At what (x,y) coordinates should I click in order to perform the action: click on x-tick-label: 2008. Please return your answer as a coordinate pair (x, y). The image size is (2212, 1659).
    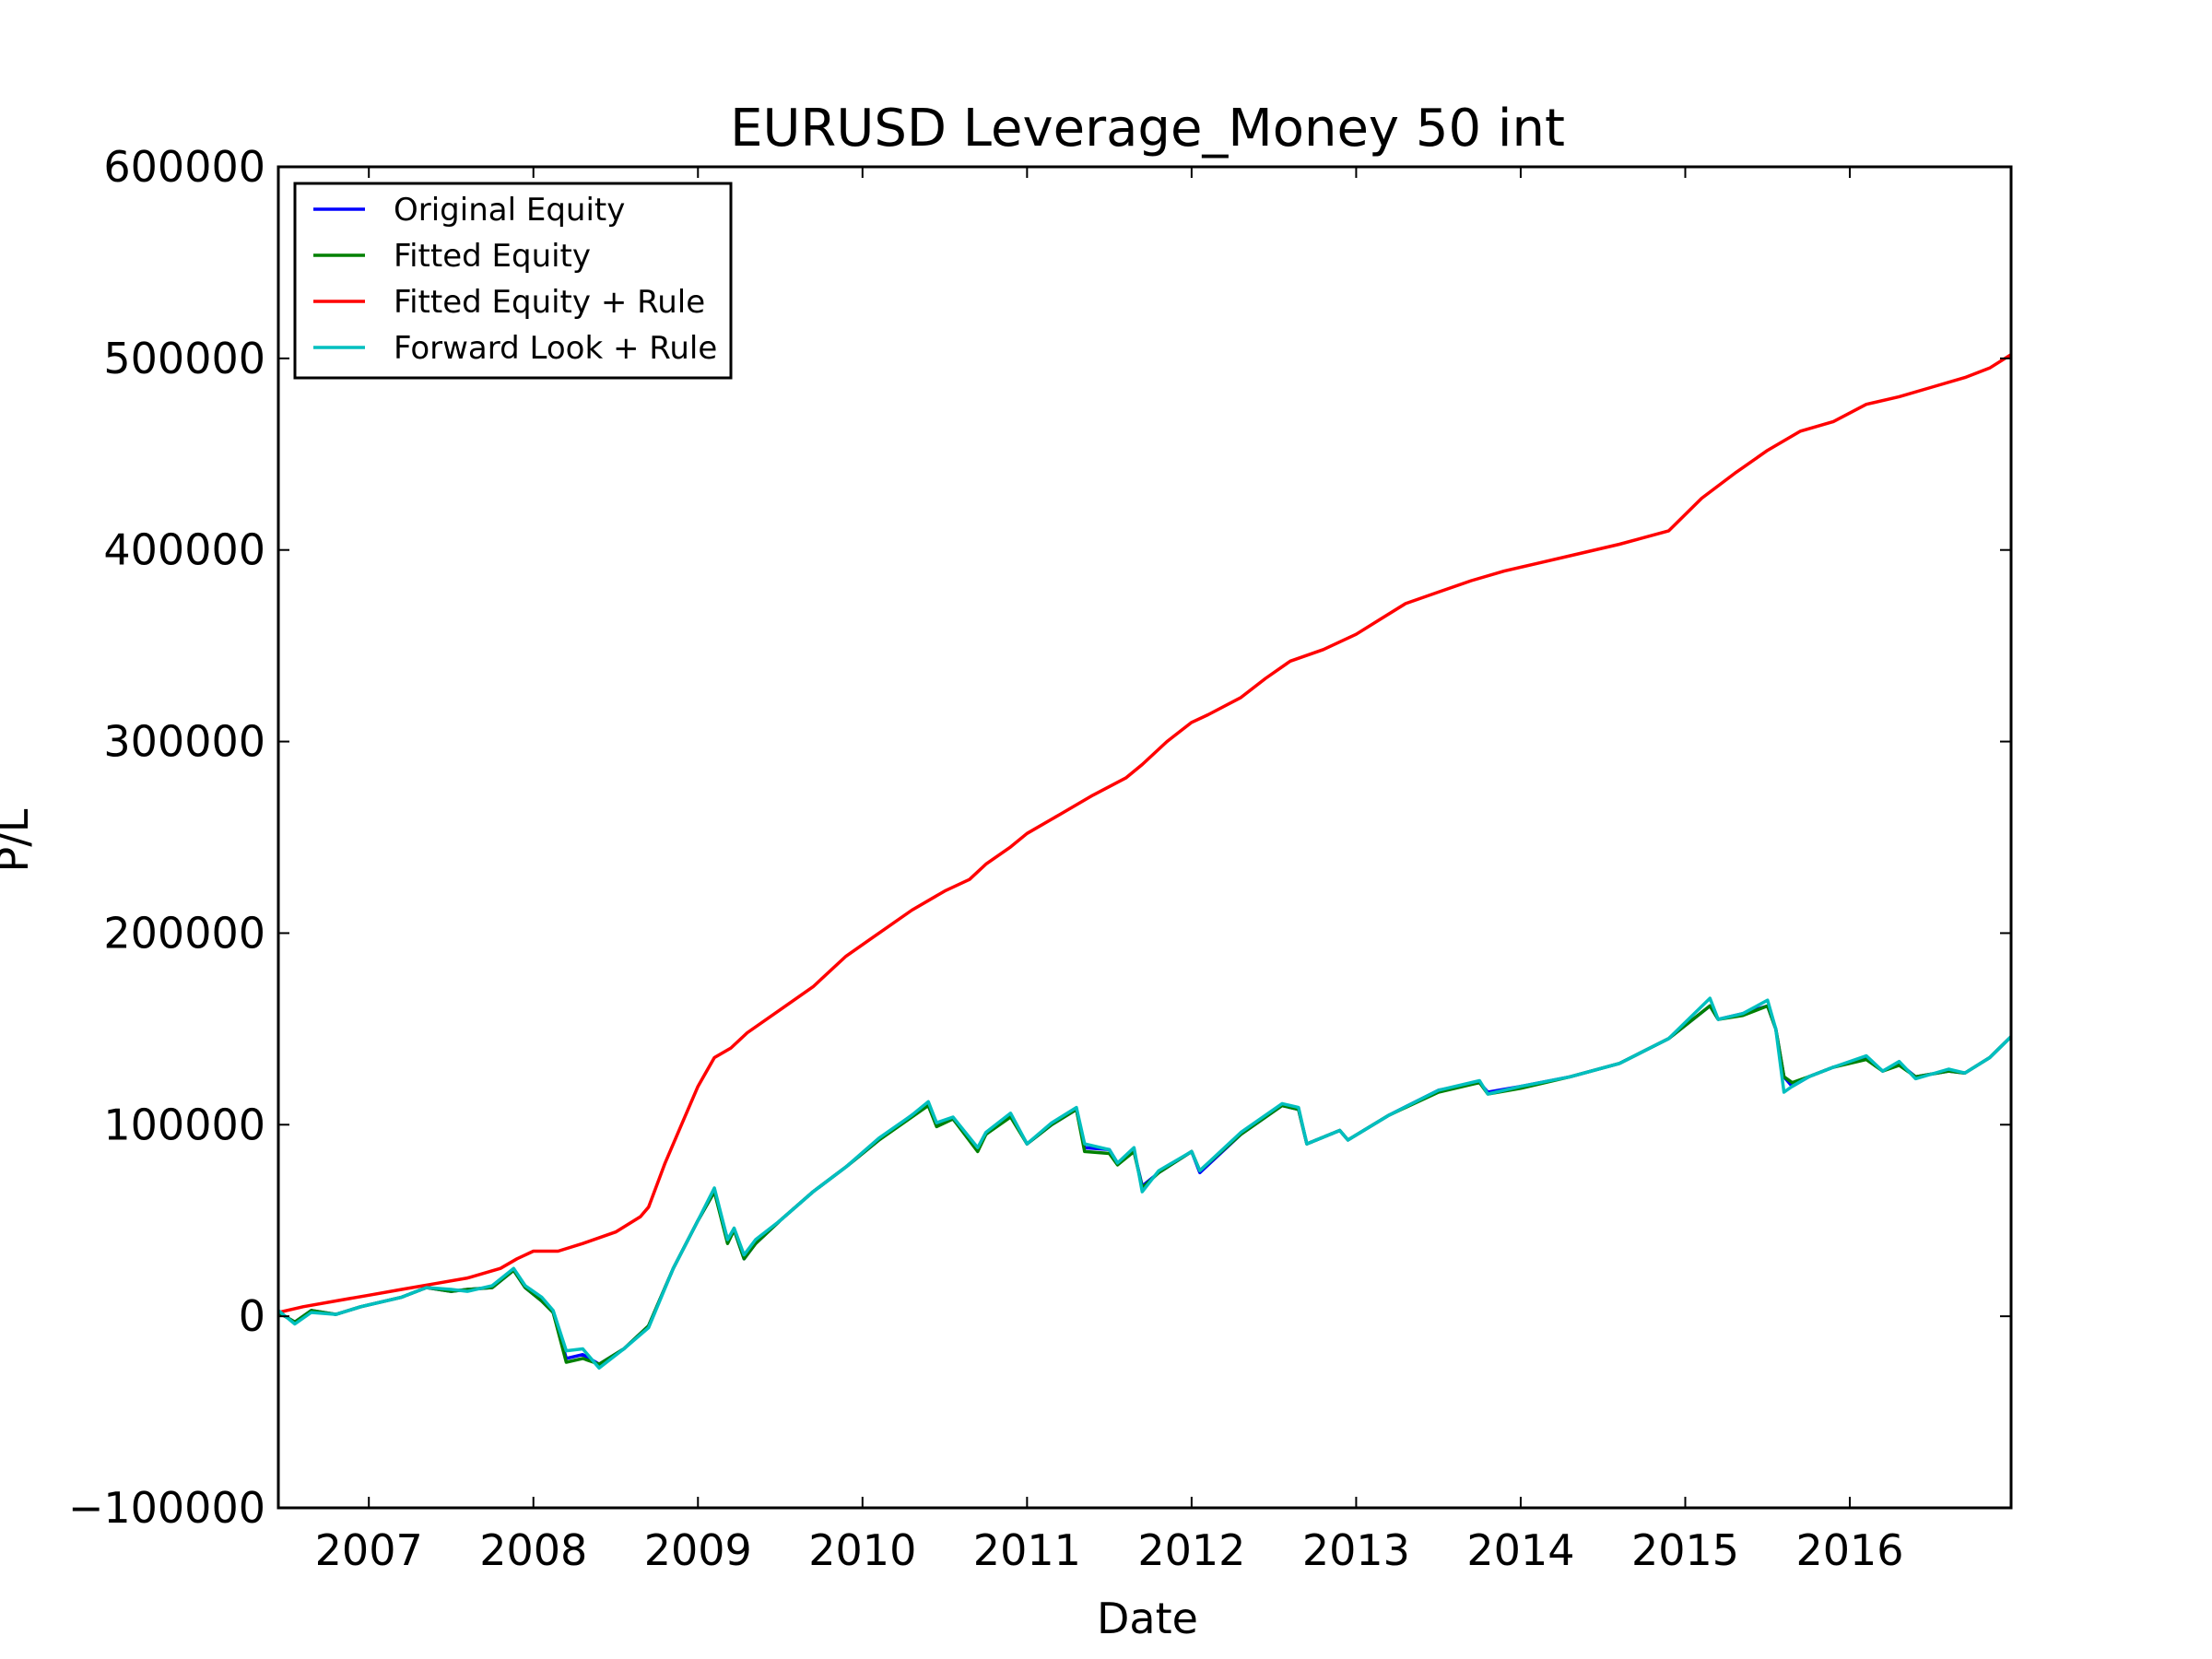
    Looking at the image, I should click on (533, 1550).